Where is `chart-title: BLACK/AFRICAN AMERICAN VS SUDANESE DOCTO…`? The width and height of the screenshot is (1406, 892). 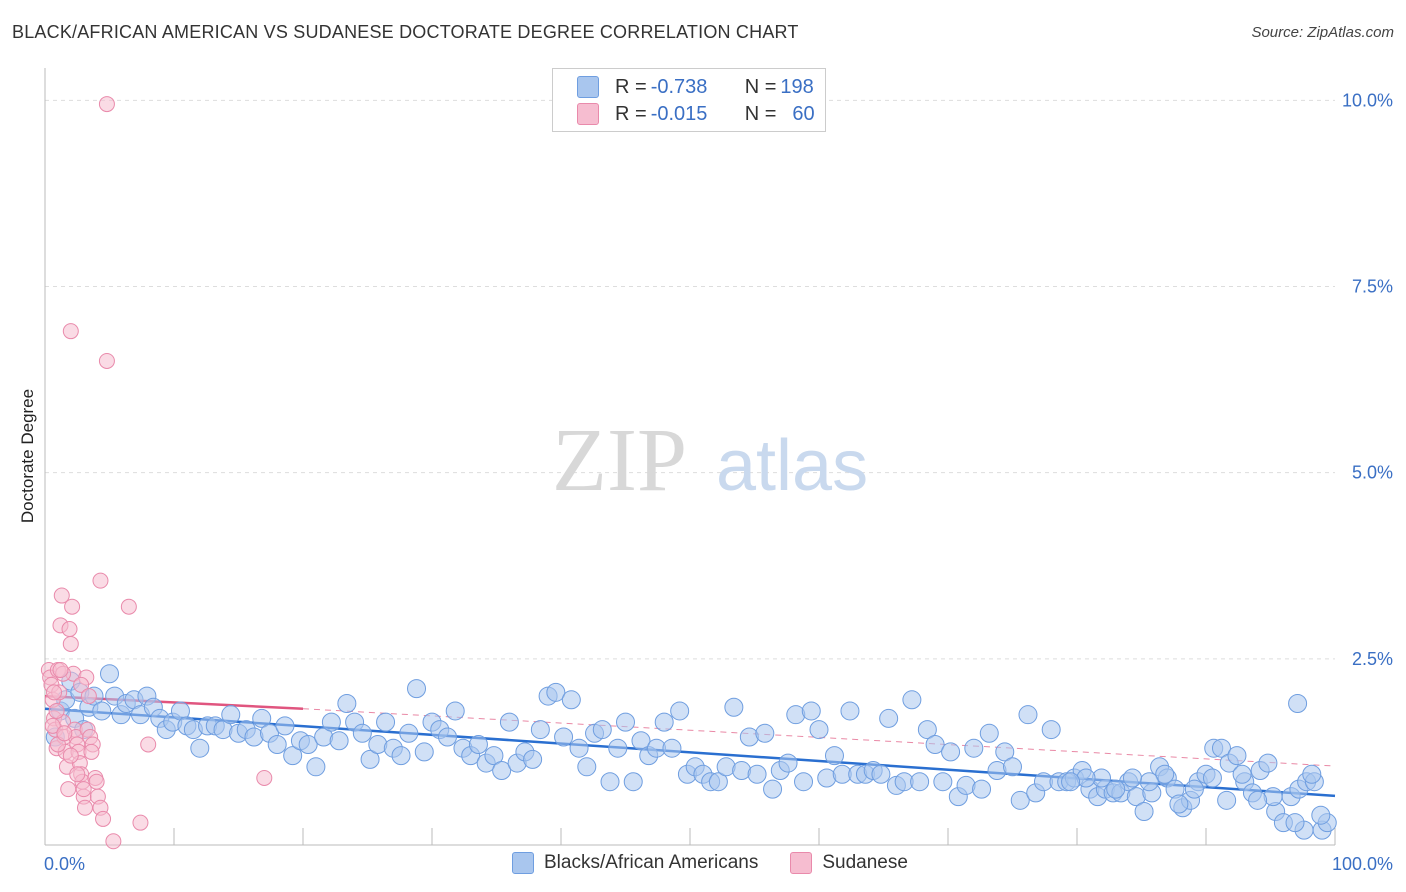 chart-title: BLACK/AFRICAN AMERICAN VS SUDANESE DOCTO… is located at coordinates (405, 32).